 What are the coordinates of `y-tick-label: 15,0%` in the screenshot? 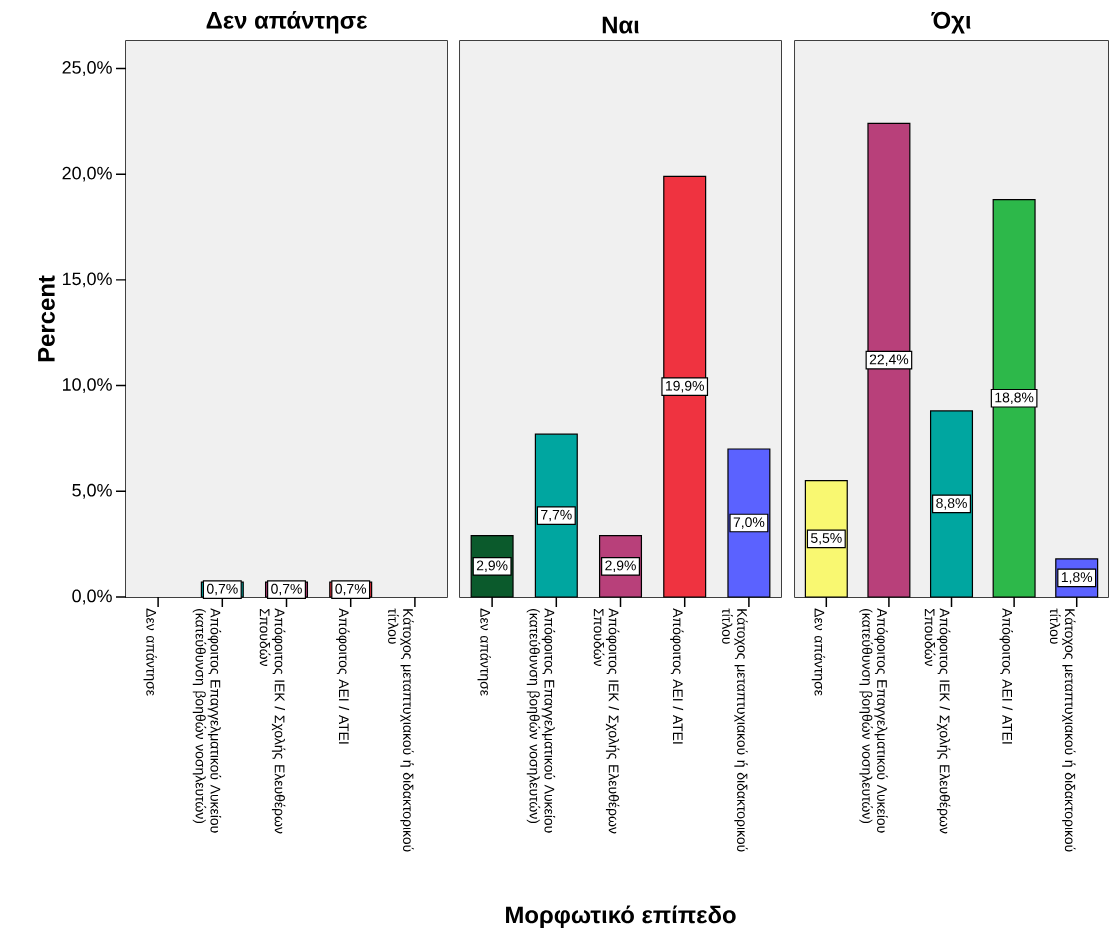 It's located at (87, 280).